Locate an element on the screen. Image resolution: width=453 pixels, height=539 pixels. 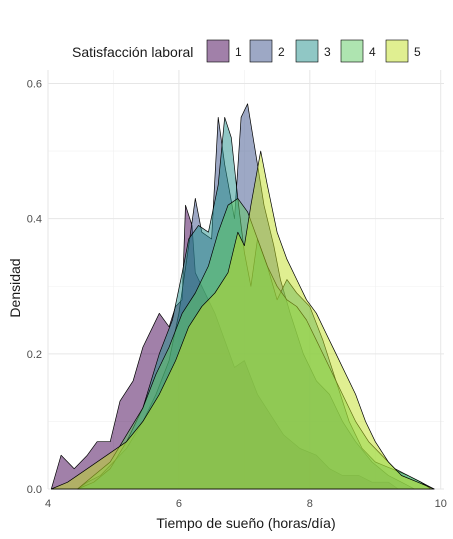
legend-label-1: 1 is located at coordinates (238, 52).